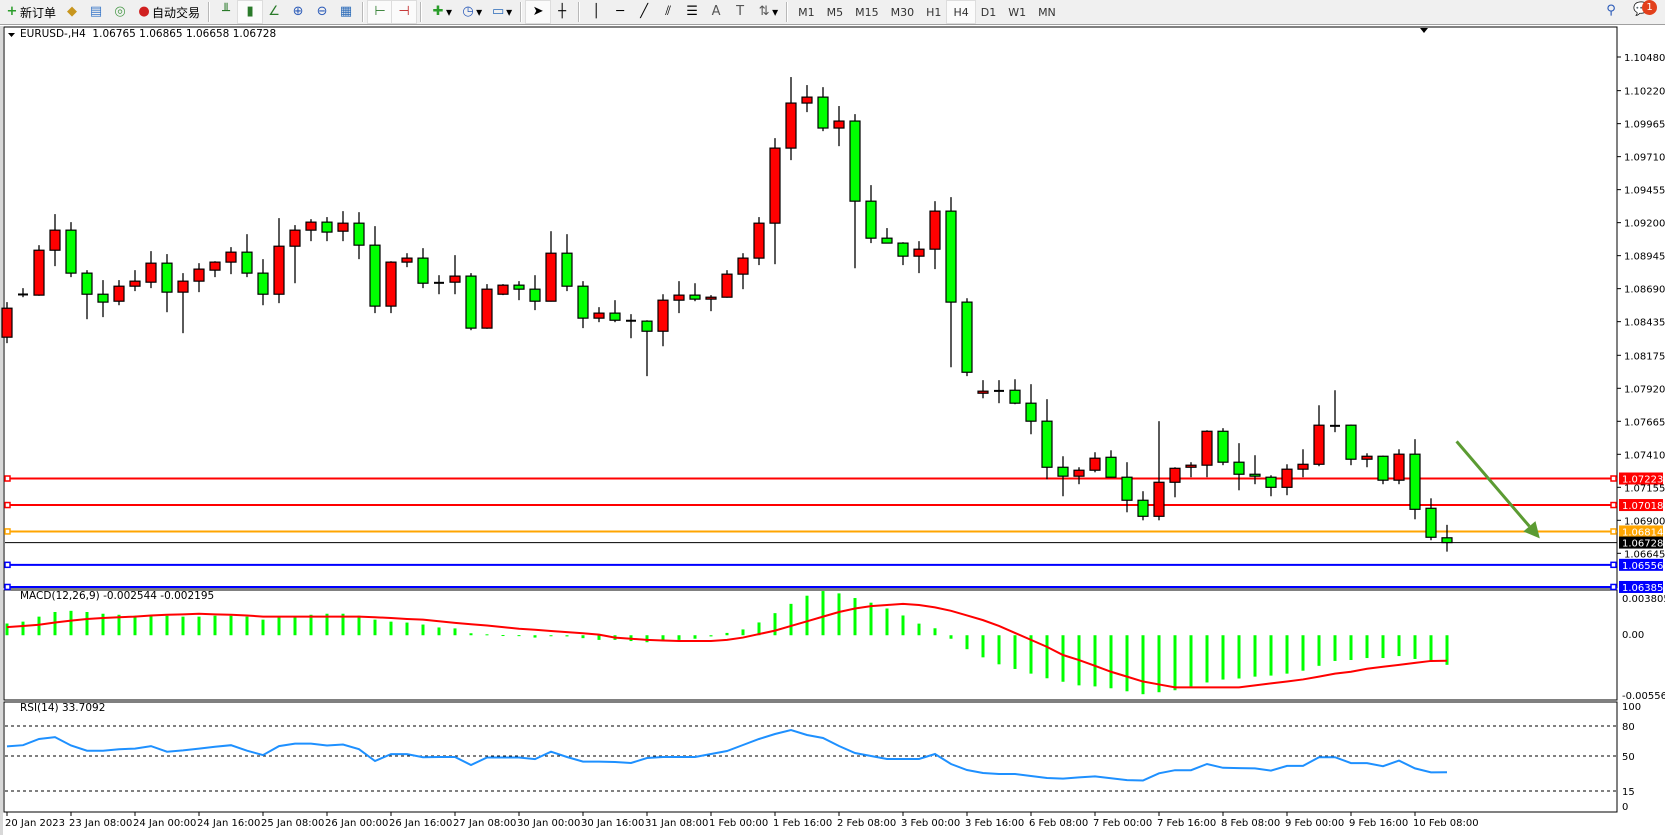 The width and height of the screenshot is (1665, 835). What do you see at coordinates (226, 12) in the screenshot?
I see `bar-chart-button: ╨` at bounding box center [226, 12].